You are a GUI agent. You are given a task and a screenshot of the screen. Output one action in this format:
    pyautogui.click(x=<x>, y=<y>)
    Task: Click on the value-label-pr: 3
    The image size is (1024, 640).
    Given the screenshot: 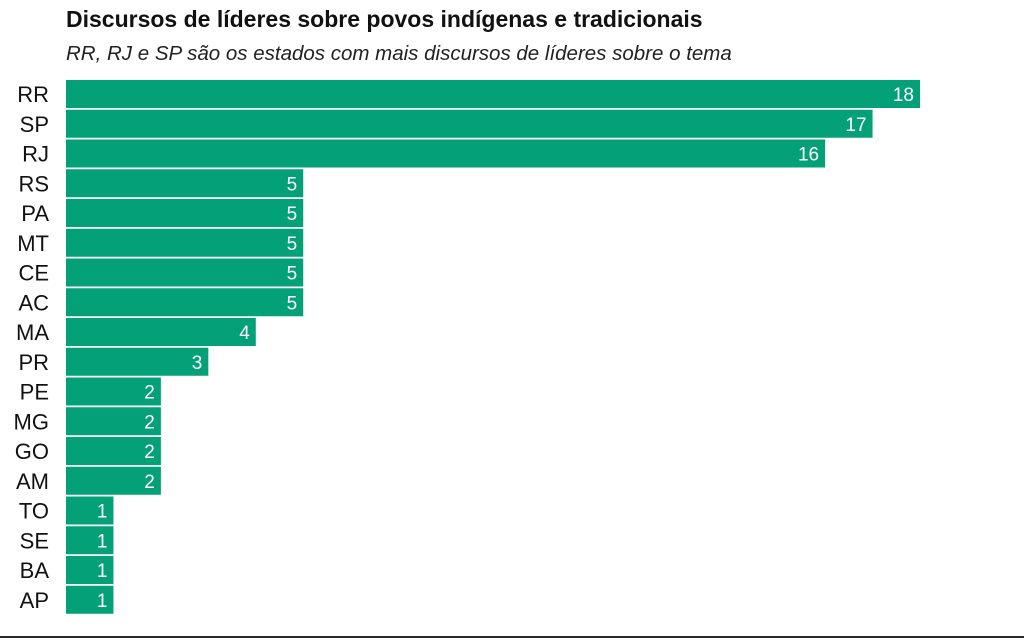 What is the action you would take?
    pyautogui.click(x=197, y=363)
    